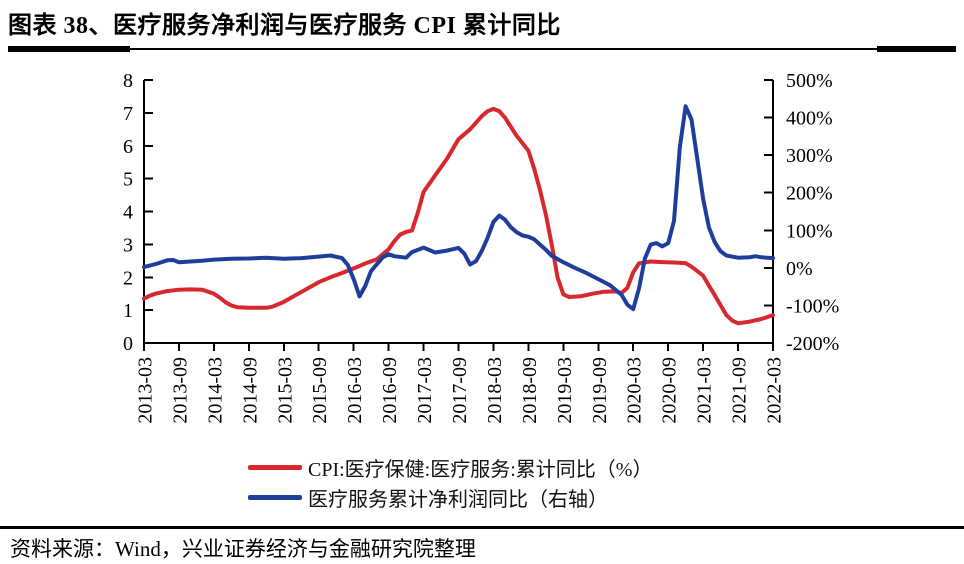  What do you see at coordinates (812, 306) in the screenshot?
I see `right-axis-tick-label: -100%` at bounding box center [812, 306].